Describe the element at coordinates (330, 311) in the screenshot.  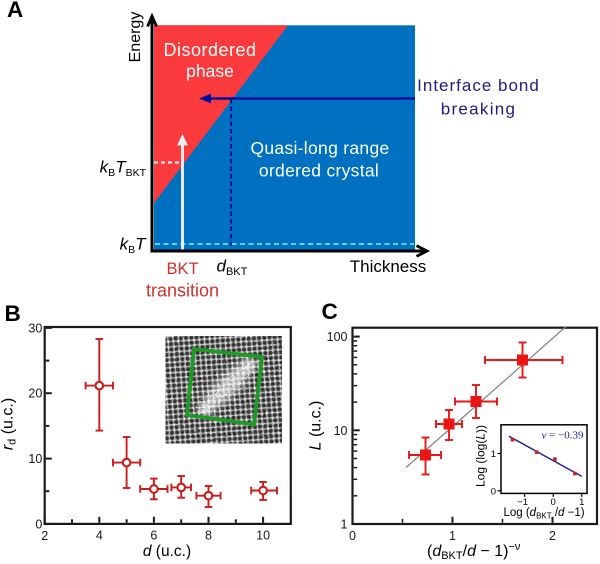
I see `svg-text: C` at that location.